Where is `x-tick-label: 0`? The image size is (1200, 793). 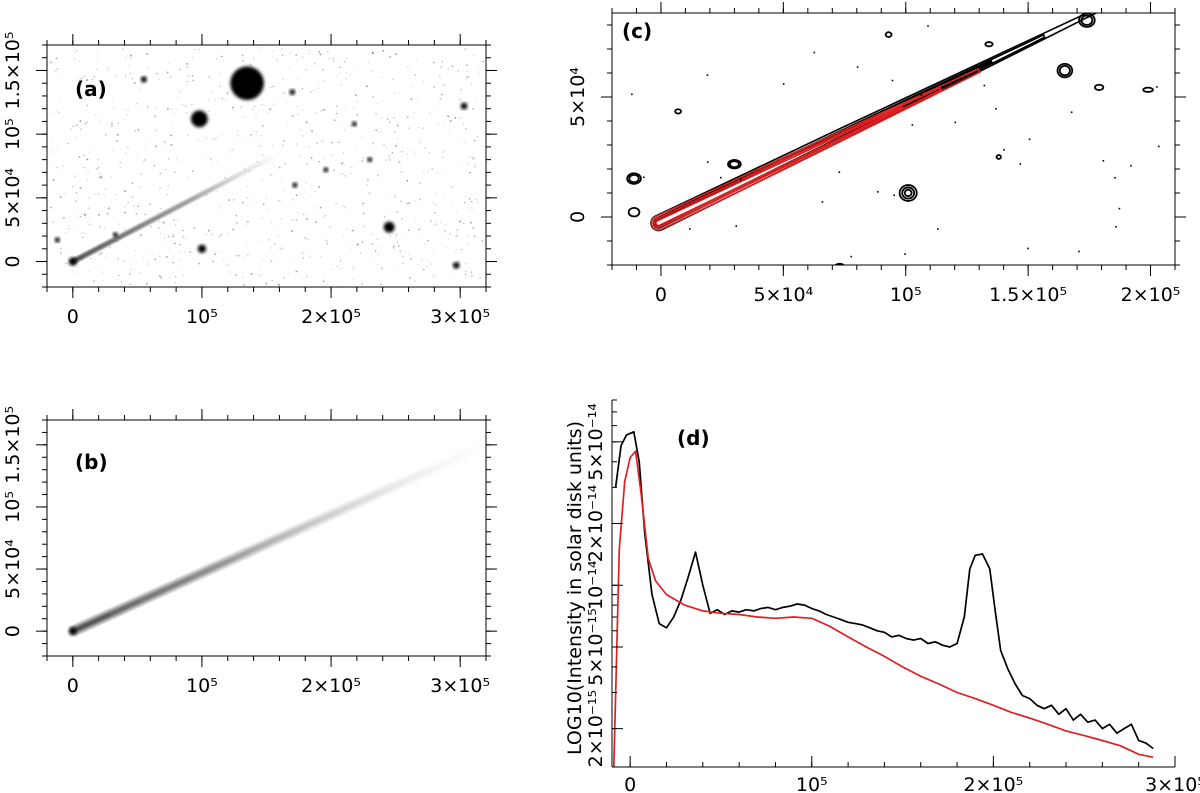 x-tick-label: 0 is located at coordinates (630, 783).